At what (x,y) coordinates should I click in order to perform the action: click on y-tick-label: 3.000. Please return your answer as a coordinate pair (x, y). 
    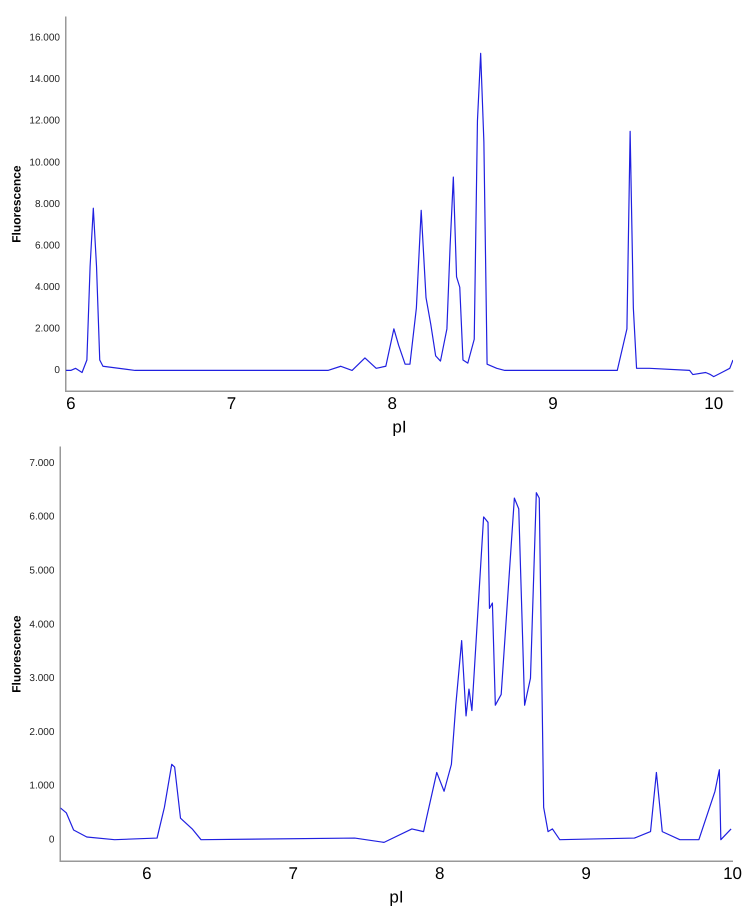
    Looking at the image, I should click on (42, 678).